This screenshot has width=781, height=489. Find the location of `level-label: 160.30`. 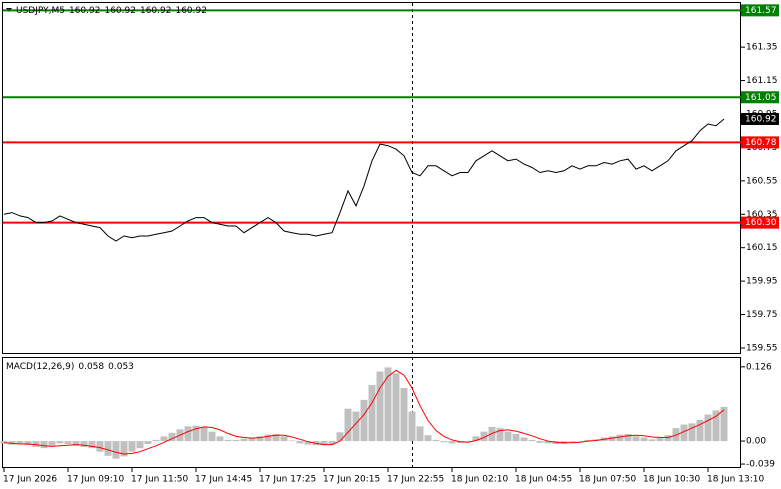

level-label: 160.30 is located at coordinates (761, 223).